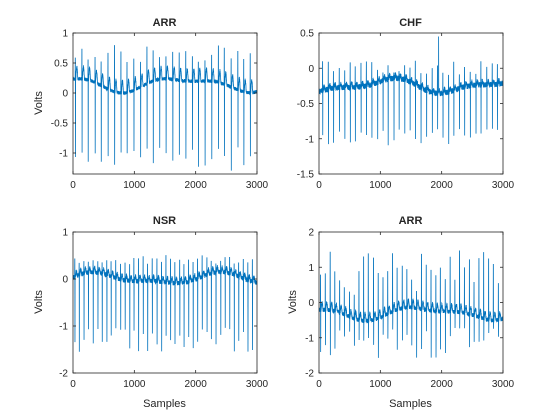 The height and width of the screenshot is (420, 560). Describe the element at coordinates (410, 23) in the screenshot. I see `chart-title: CHF` at that location.